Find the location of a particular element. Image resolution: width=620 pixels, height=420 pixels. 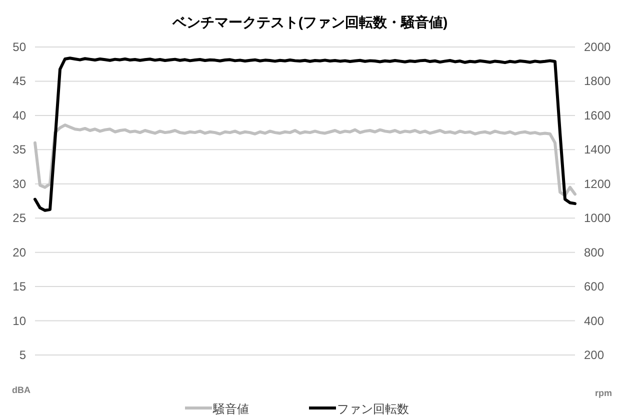

y-tick-label: 10 is located at coordinates (19, 321).